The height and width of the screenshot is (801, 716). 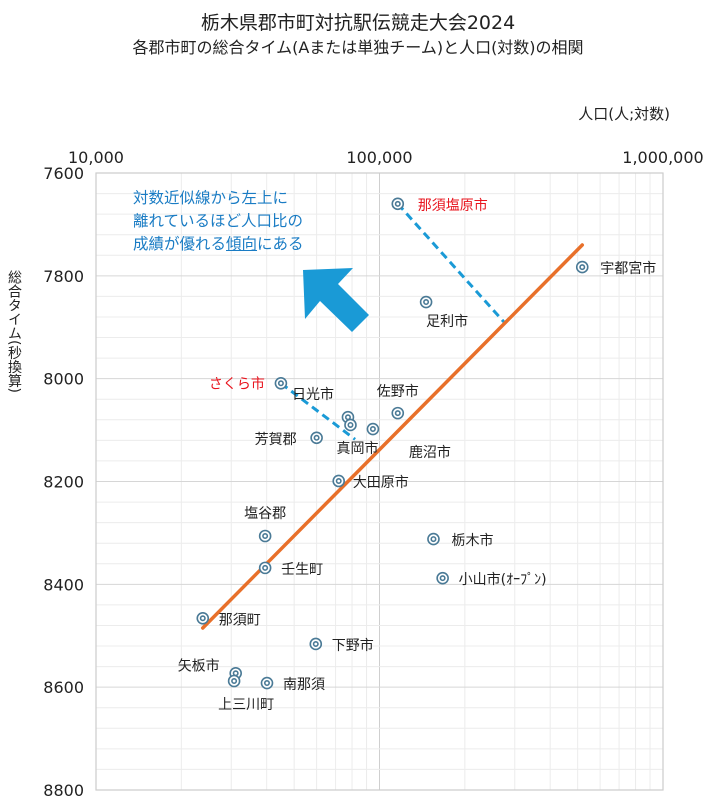 What do you see at coordinates (199, 665) in the screenshot?
I see `data-point-label: 矢板市` at bounding box center [199, 665].